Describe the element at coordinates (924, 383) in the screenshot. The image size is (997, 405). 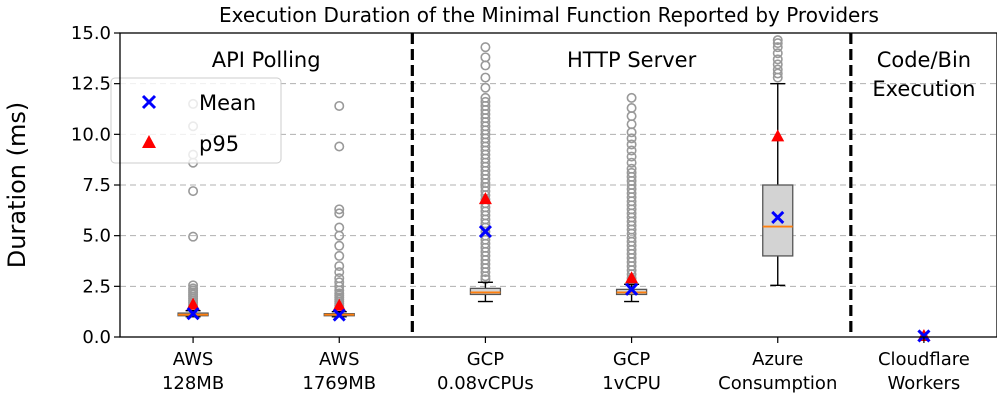
I see `x-tick-label-line: Workers` at that location.